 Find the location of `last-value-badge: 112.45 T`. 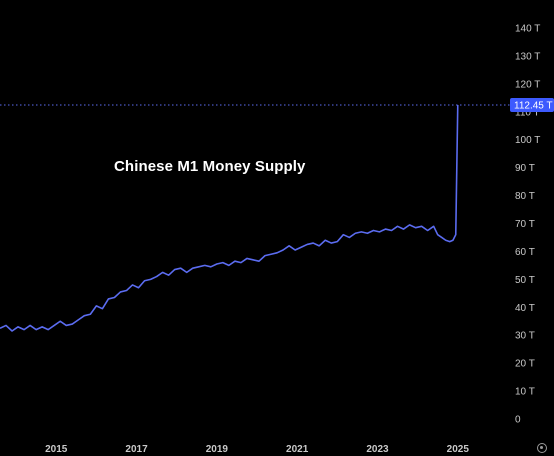

last-value-badge: 112.45 T is located at coordinates (532, 104).